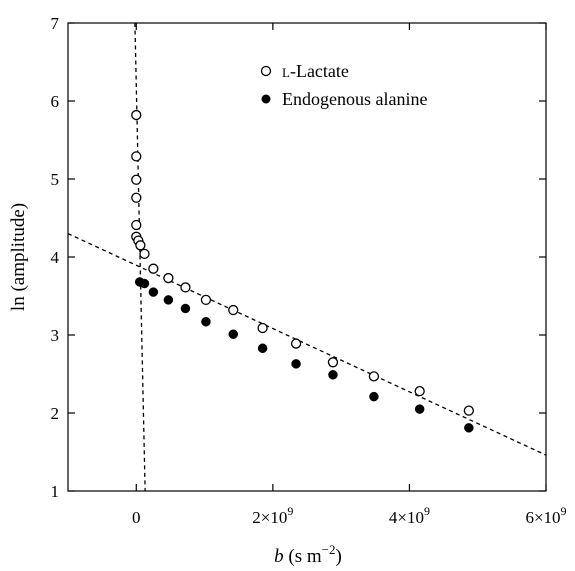 The width and height of the screenshot is (575, 571). What do you see at coordinates (55, 101) in the screenshot?
I see `y-tick-label: 6` at bounding box center [55, 101].